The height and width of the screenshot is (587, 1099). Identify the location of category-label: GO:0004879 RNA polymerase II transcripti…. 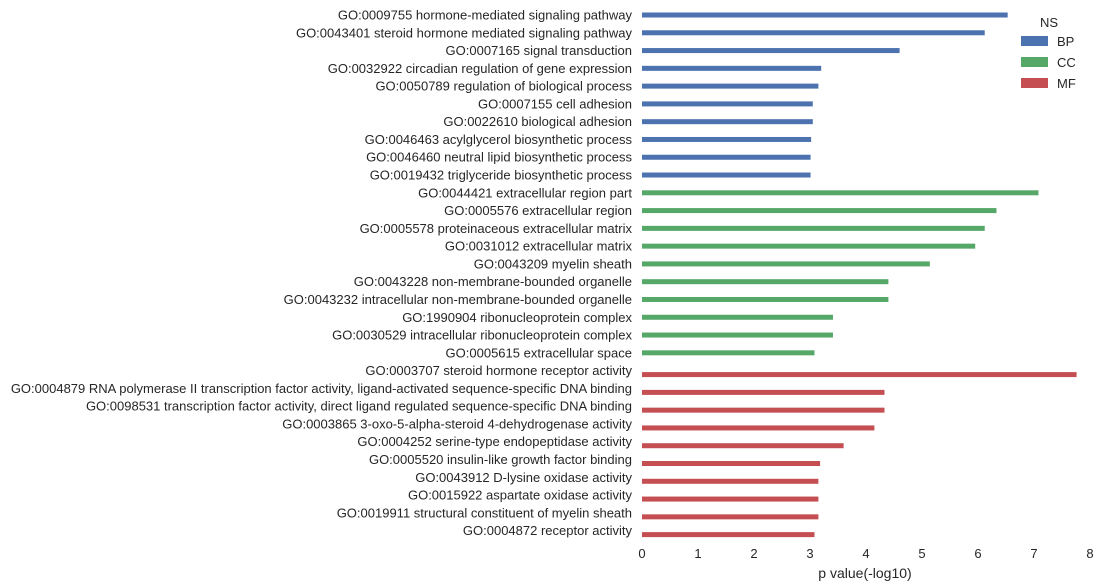
(321, 388).